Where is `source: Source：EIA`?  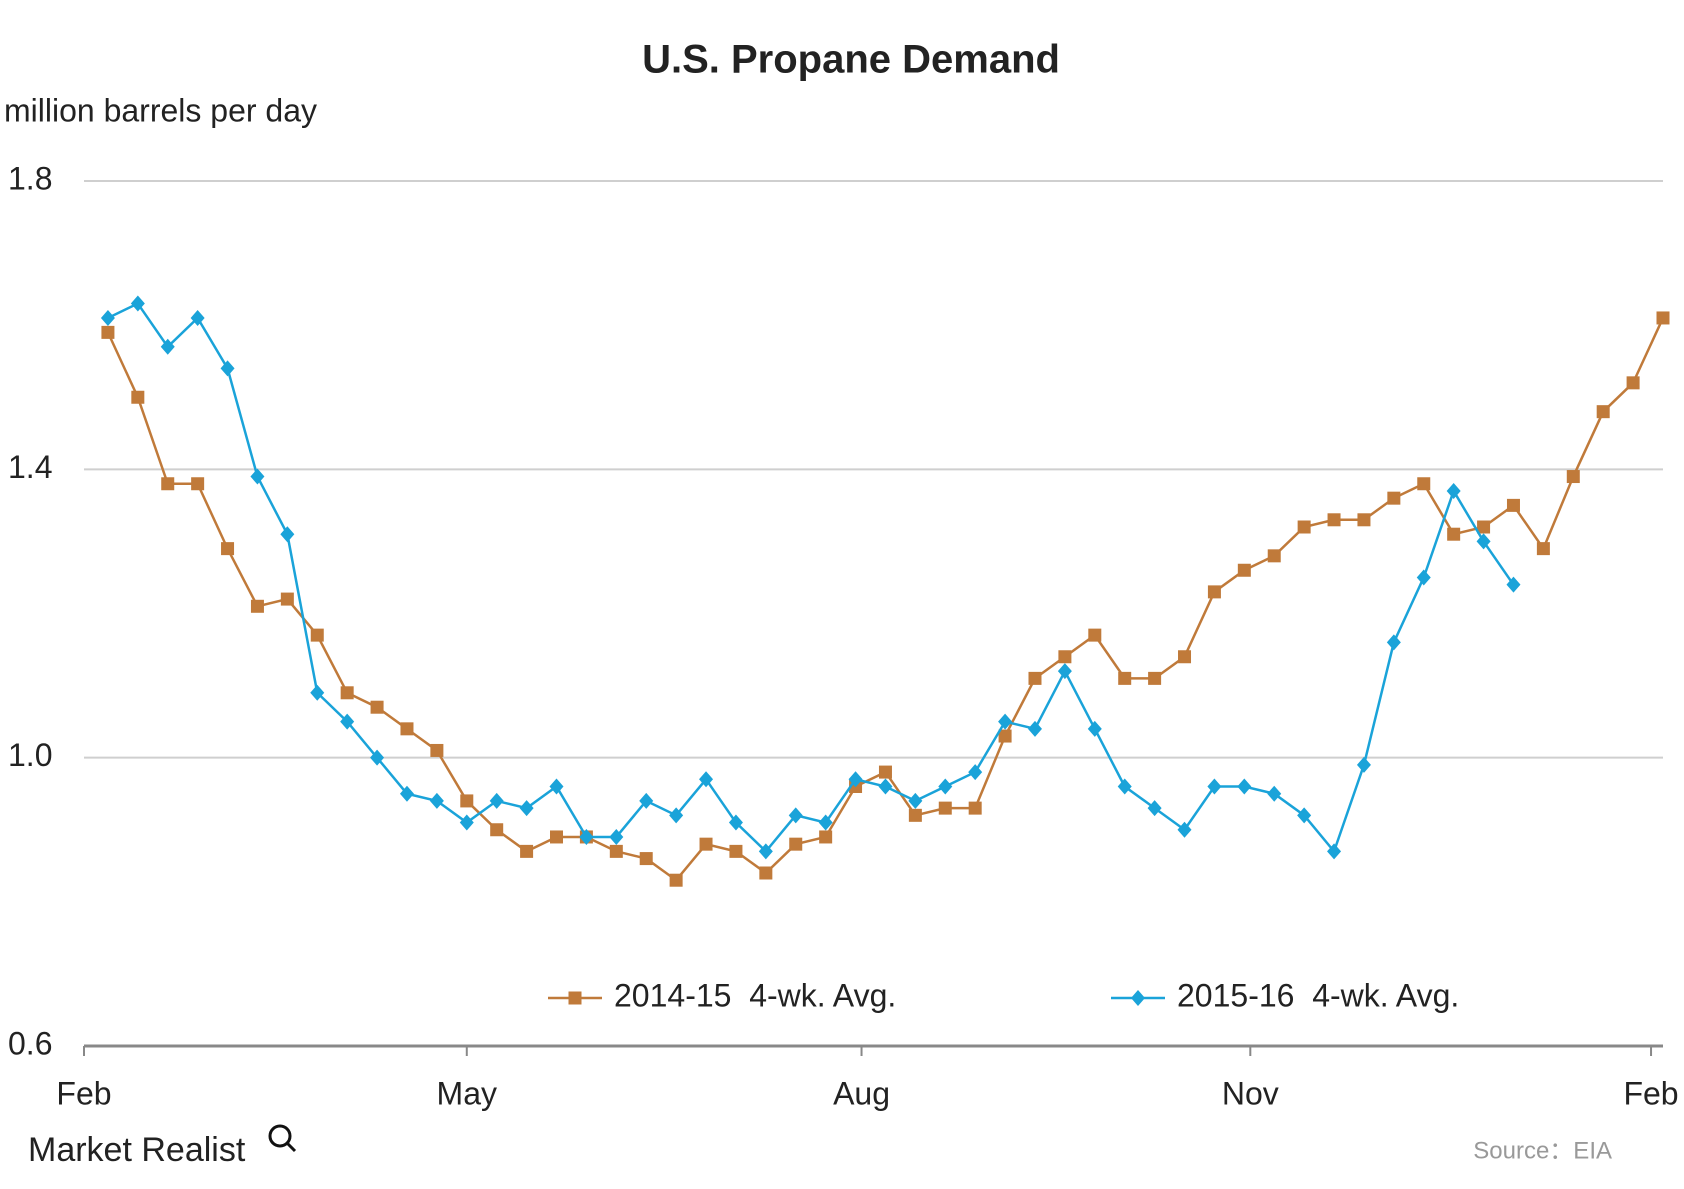 source: Source：EIA is located at coordinates (1542, 1150).